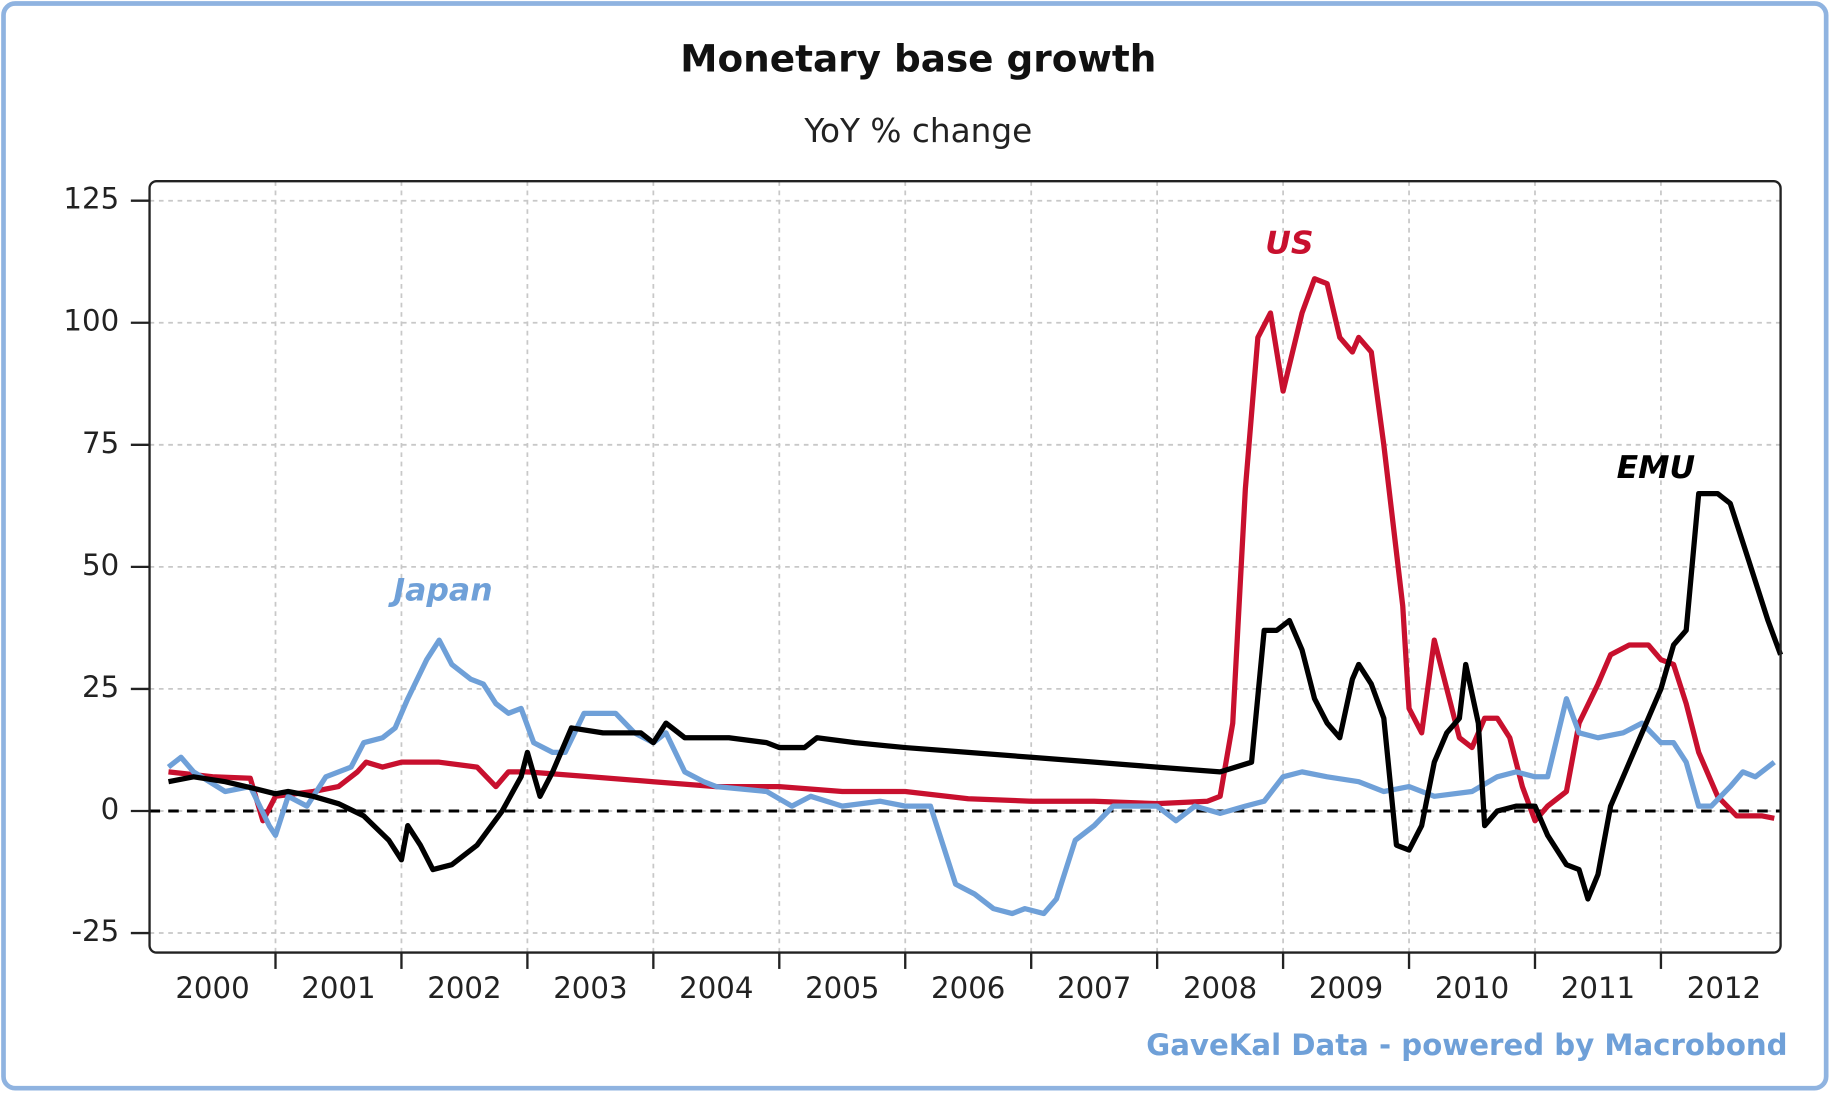  I want to click on x-tick-label: 2008, so click(1220, 988).